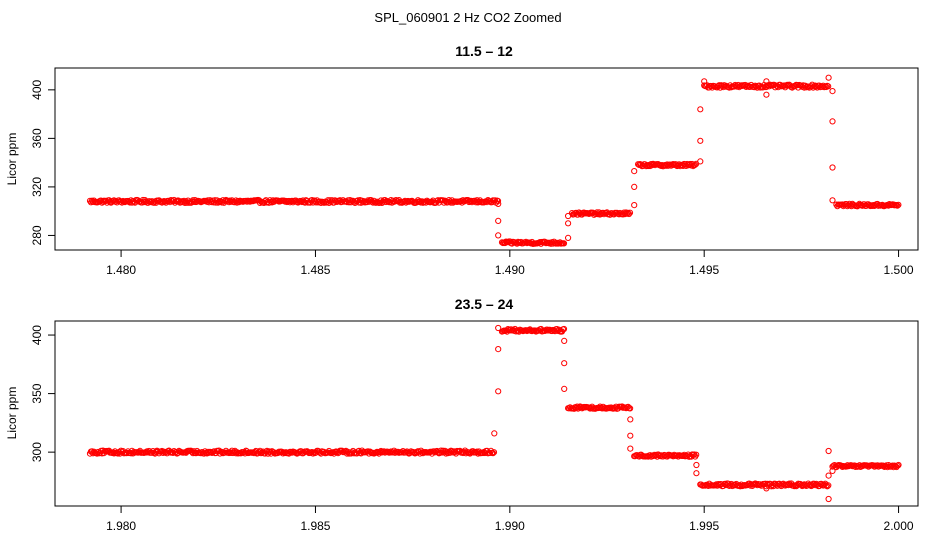 The width and height of the screenshot is (936, 545). Describe the element at coordinates (484, 51) in the screenshot. I see `chart-title: 11.5 – 12` at that location.